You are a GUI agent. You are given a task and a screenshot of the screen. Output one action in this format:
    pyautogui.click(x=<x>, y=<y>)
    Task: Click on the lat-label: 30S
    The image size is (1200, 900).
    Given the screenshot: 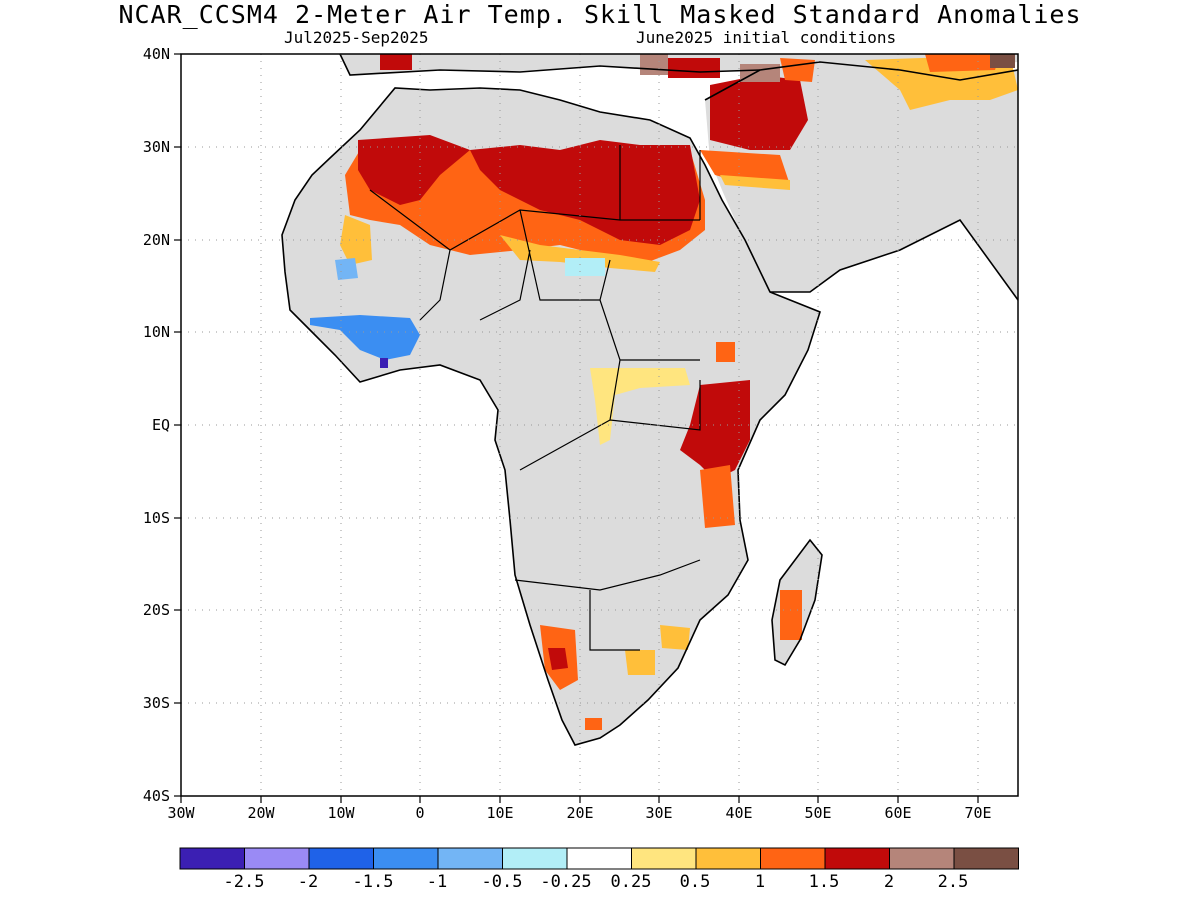 What is the action you would take?
    pyautogui.click(x=156, y=703)
    